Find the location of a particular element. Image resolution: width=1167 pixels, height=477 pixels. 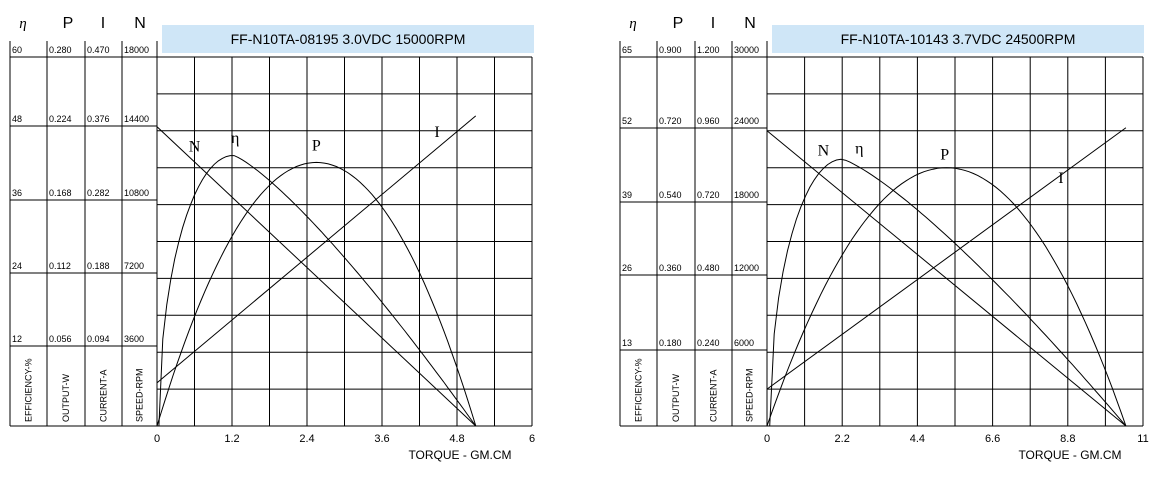

y-tick-label: 24000 is located at coordinates (746, 121).